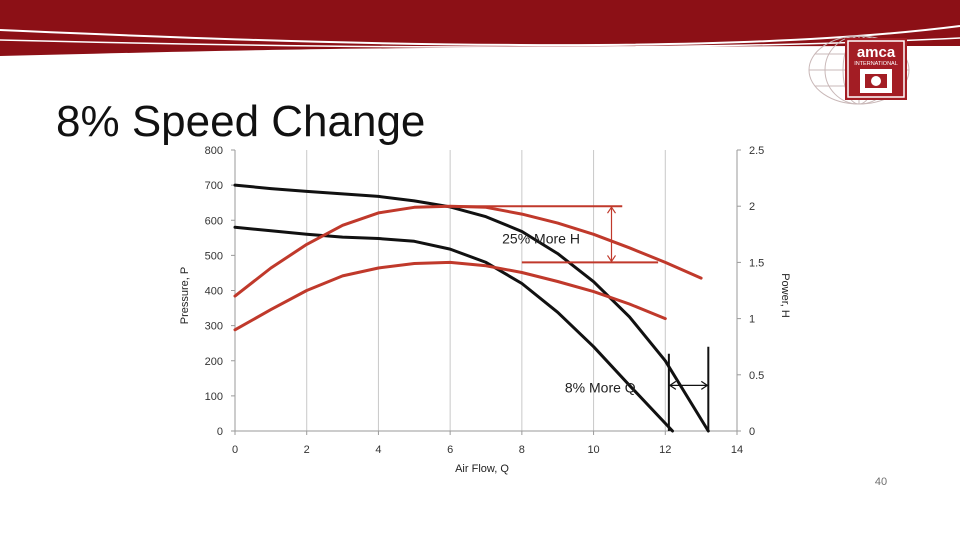 The image size is (960, 540). Describe the element at coordinates (752, 207) in the screenshot. I see `y2-tick-label: 2` at that location.